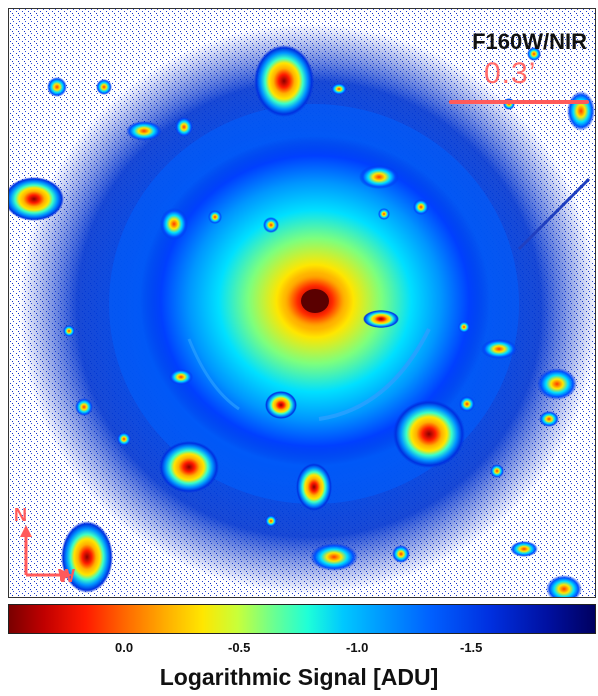 Image resolution: width=598 pixels, height=696 pixels. I want to click on scale-bar, so click(519, 102).